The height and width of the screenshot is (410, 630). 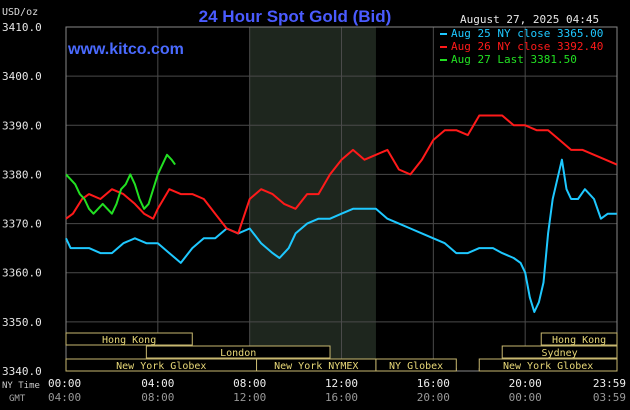 What do you see at coordinates (527, 46) in the screenshot?
I see `legend-entry: Aug 26 NY close 3392.40` at bounding box center [527, 46].